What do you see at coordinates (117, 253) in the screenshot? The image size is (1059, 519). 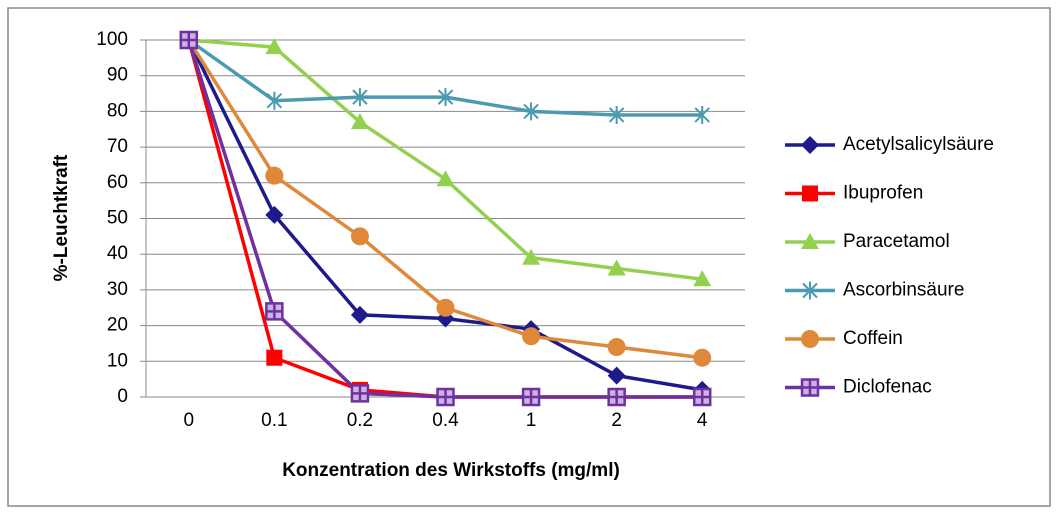 I see `y-tick-label: 40` at bounding box center [117, 253].